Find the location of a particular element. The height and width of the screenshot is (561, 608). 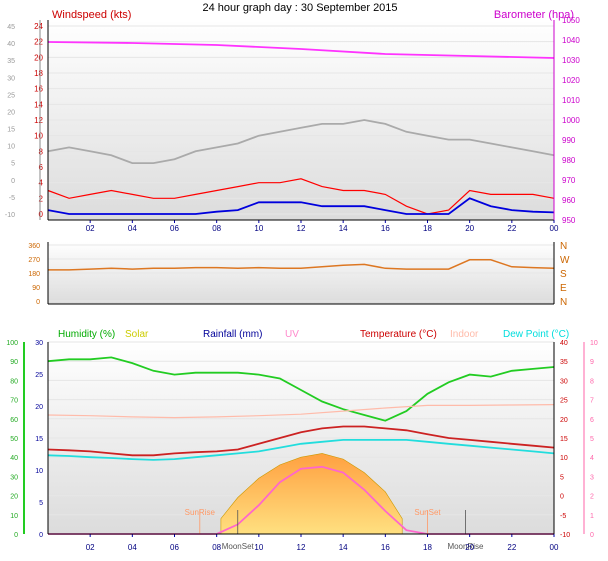

uv-tick-label: 3 is located at coordinates (592, 477).